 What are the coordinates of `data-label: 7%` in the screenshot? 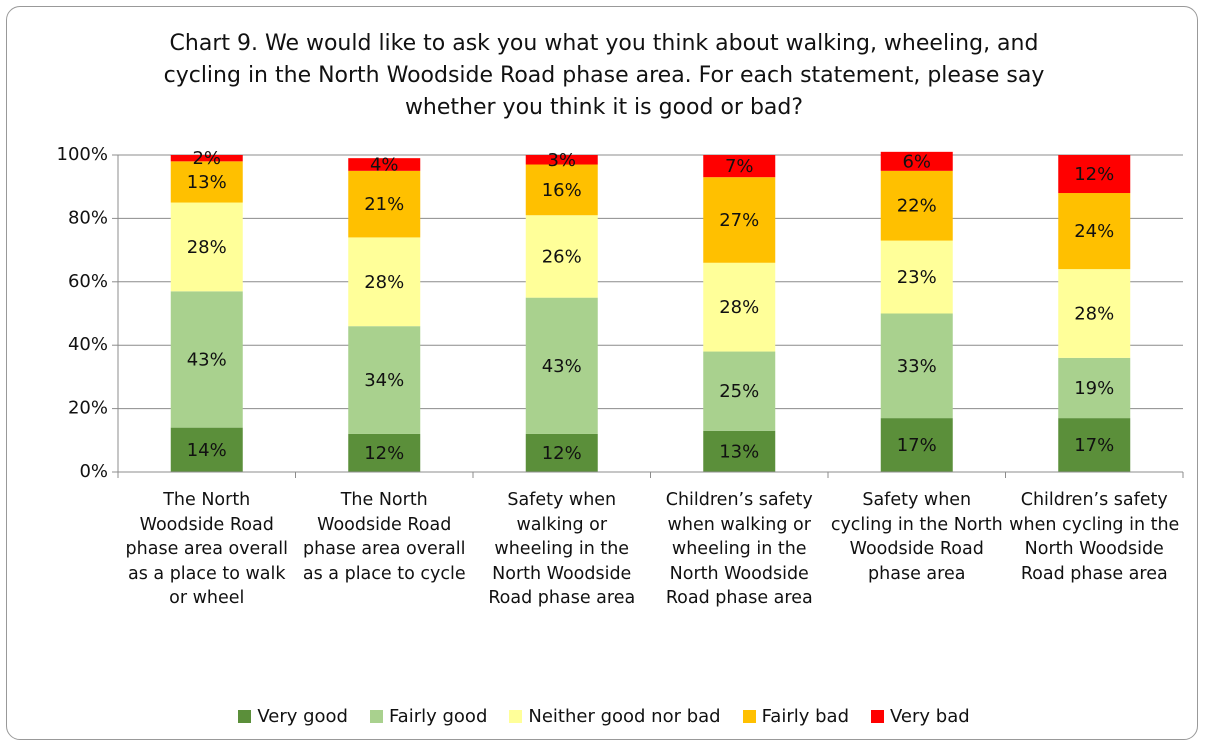 It's located at (739, 166).